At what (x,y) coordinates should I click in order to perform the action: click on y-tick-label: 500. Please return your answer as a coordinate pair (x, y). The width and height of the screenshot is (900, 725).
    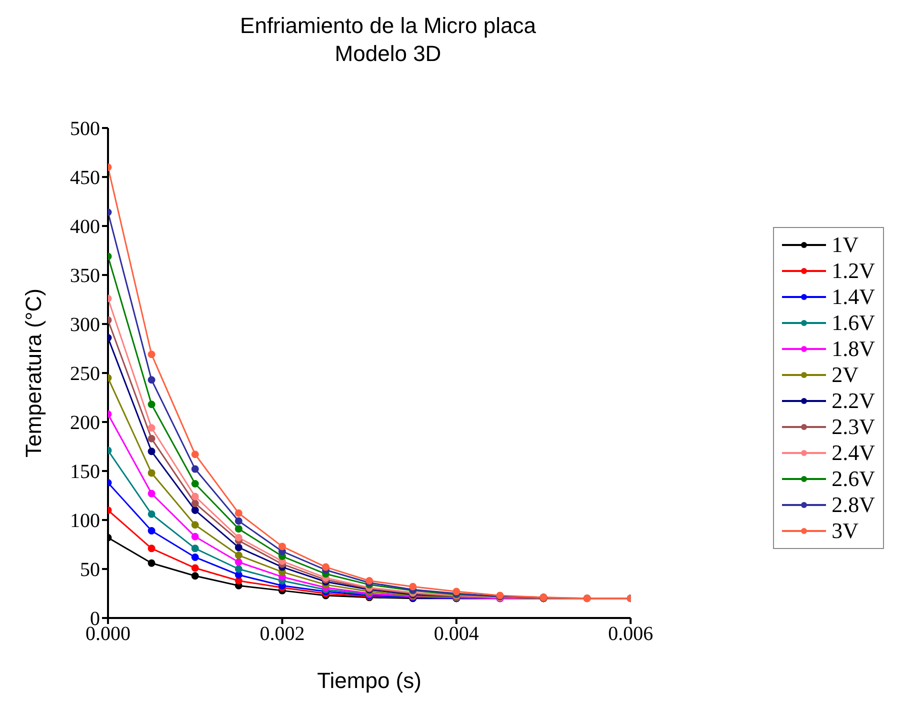
    Looking at the image, I should click on (85, 129).